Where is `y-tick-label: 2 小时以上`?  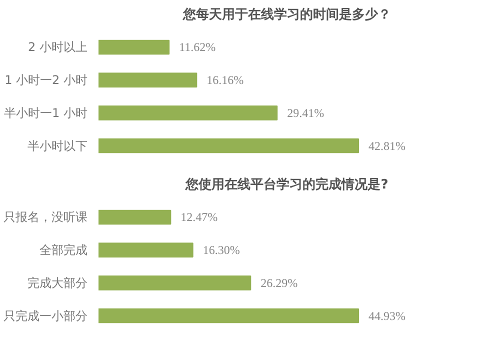 y-tick-label: 2 小时以上 is located at coordinates (58, 47).